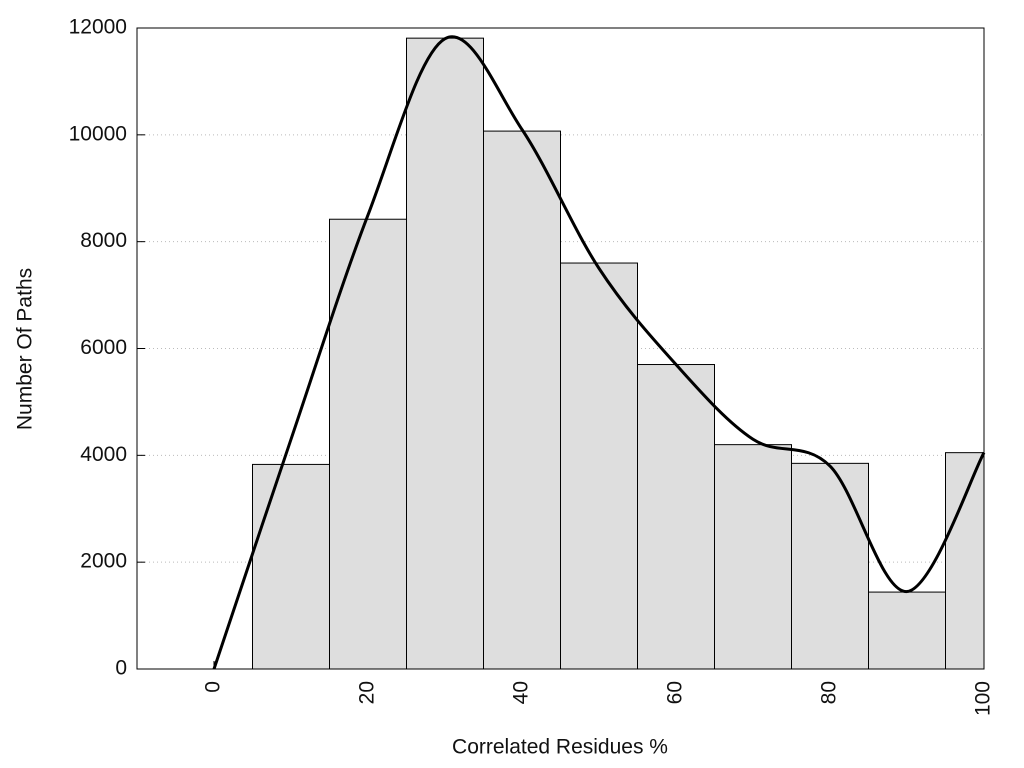 The width and height of the screenshot is (1024, 768). Describe the element at coordinates (829, 692) in the screenshot. I see `x-tick-label: 80` at that location.